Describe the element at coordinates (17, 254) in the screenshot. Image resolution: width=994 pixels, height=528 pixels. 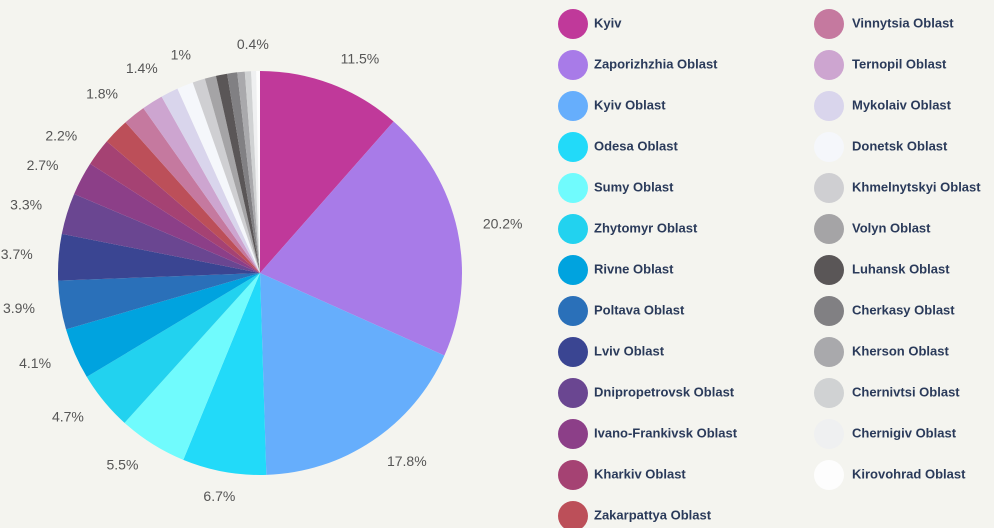
I see `data-label: 3.7%` at that location.